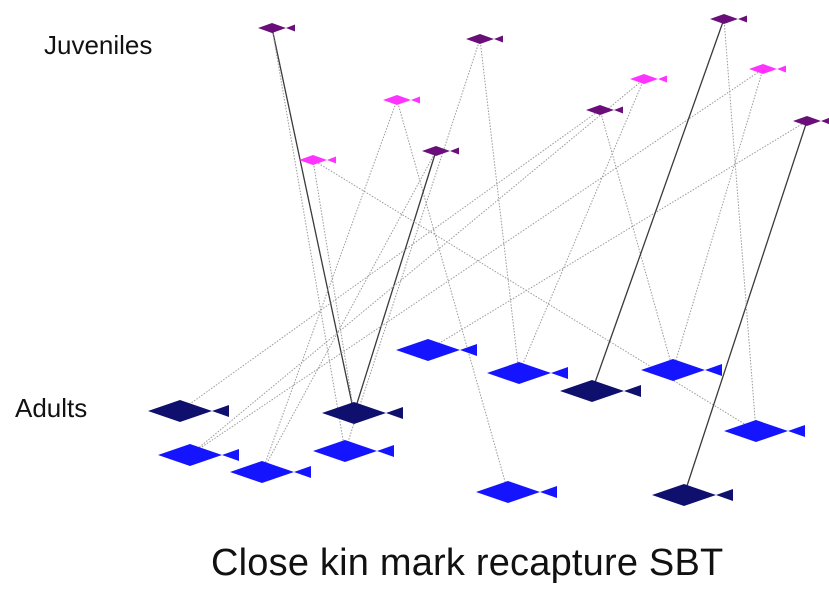 Image resolution: width=829 pixels, height=589 pixels. I want to click on juvenile-j3-fish-icon, so click(401, 100).